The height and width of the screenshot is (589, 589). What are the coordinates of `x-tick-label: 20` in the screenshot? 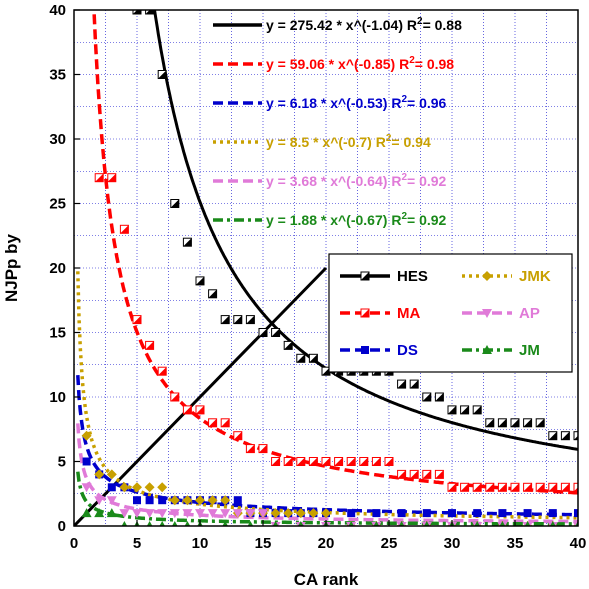 It's located at (326, 543).